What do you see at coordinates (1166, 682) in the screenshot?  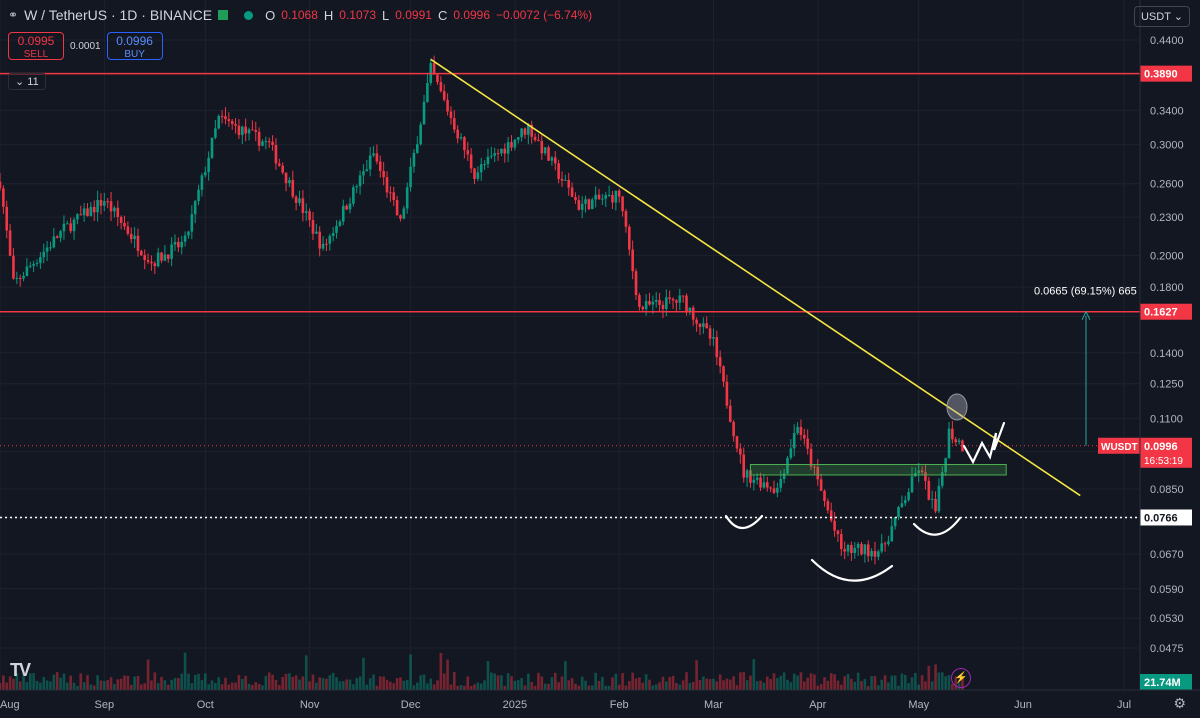 I see `volume-tag` at bounding box center [1166, 682].